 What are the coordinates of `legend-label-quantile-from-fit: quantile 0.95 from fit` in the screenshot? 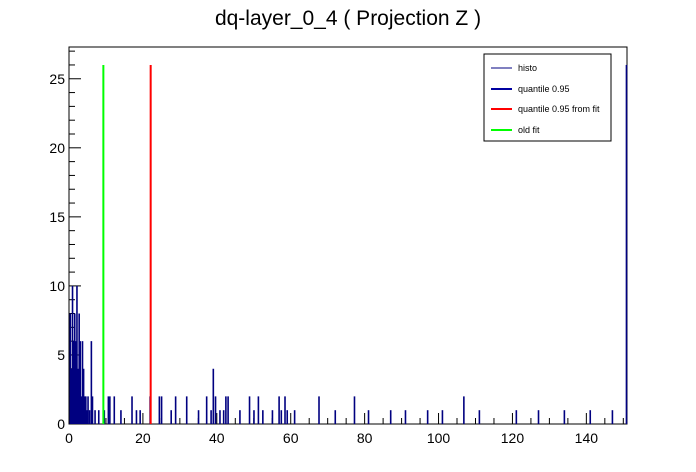 It's located at (559, 109).